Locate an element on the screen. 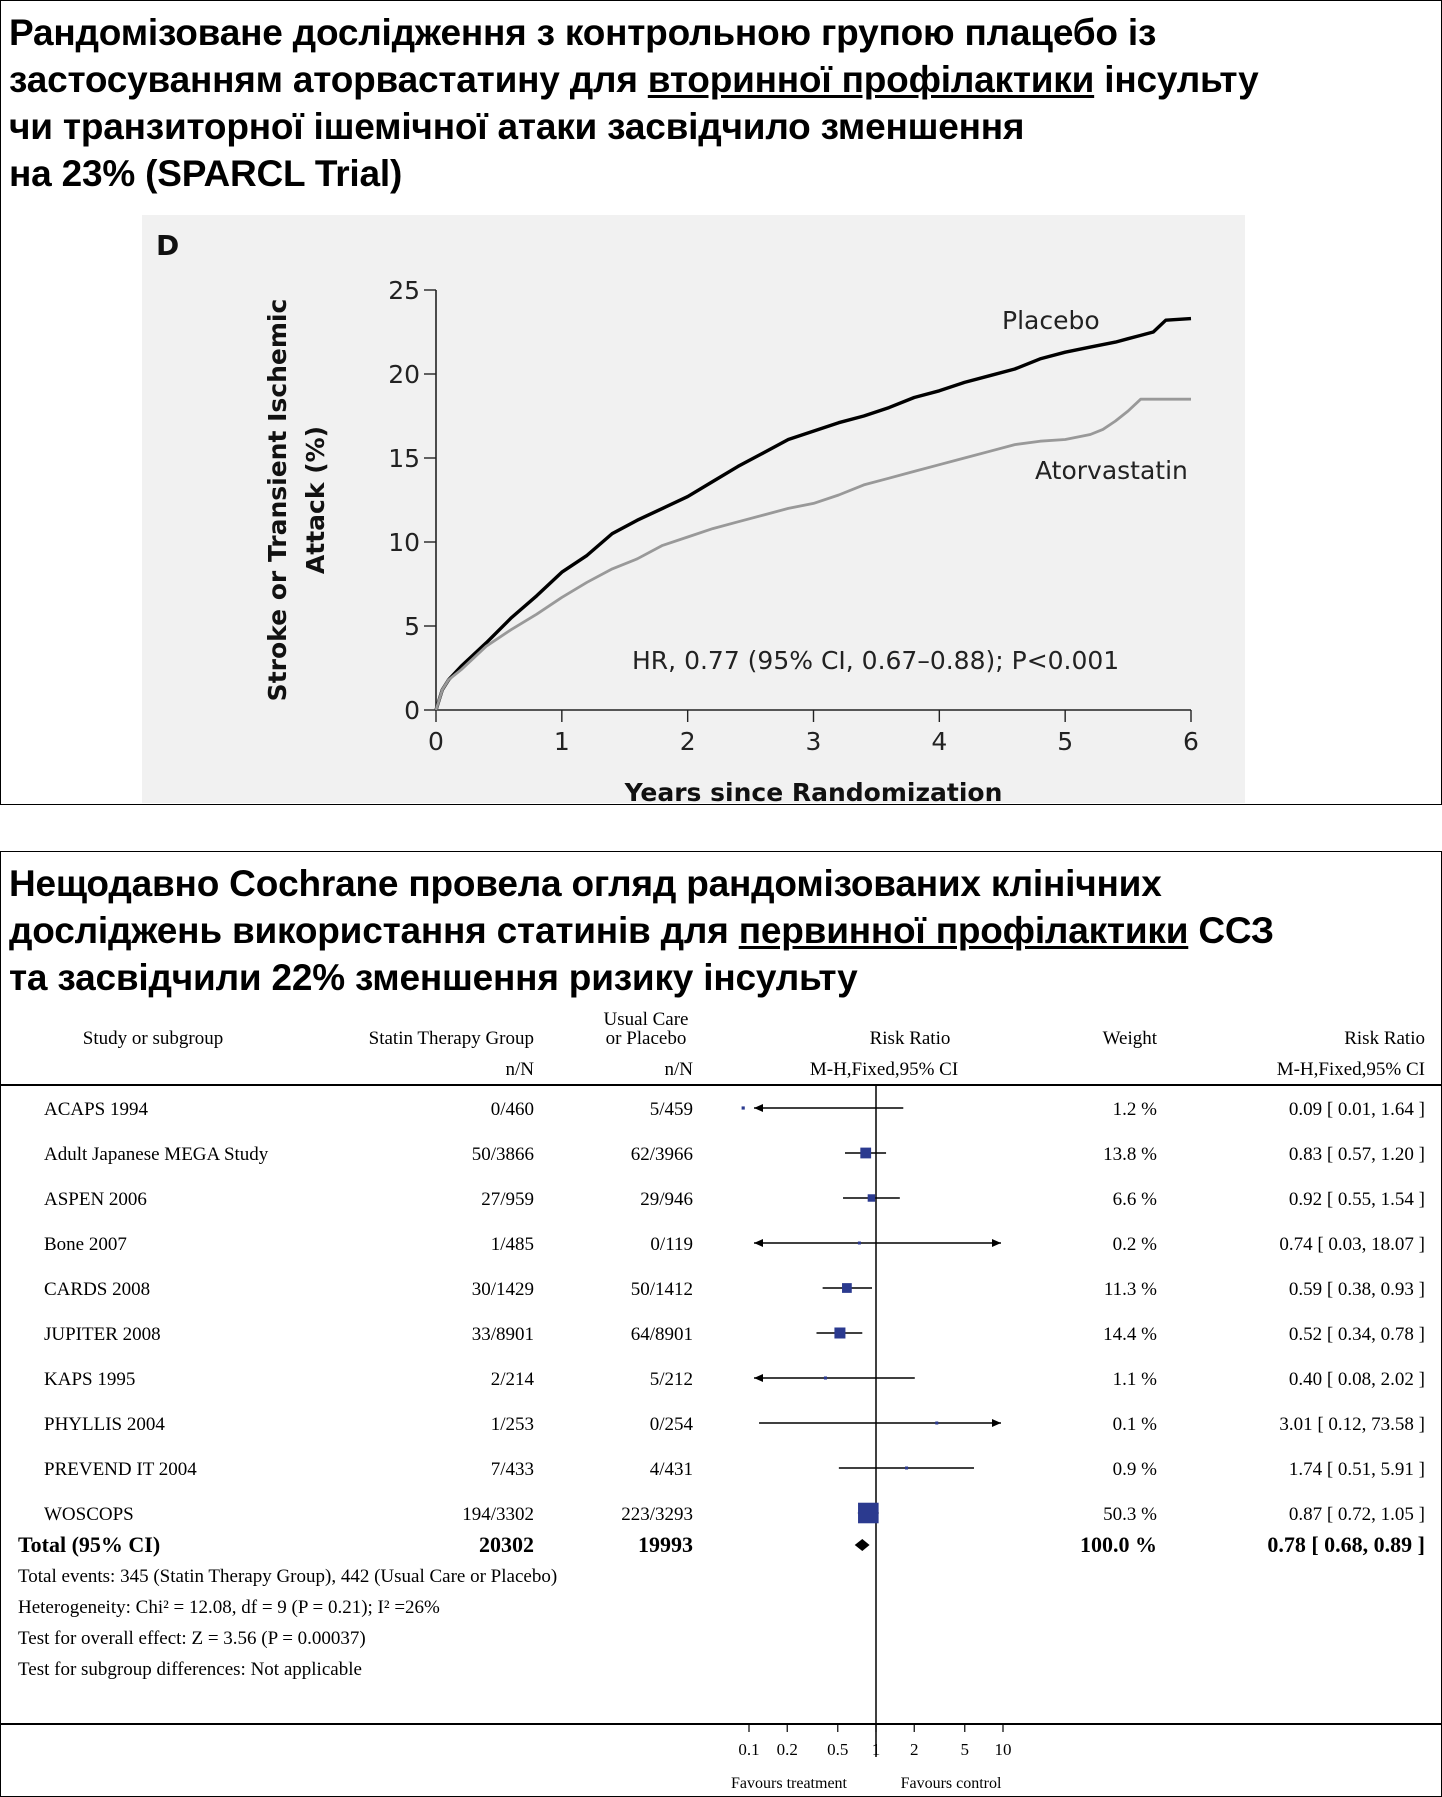 Image resolution: width=1442 pixels, height=1797 pixels. x-tick-label: 0.2 is located at coordinates (787, 1749).